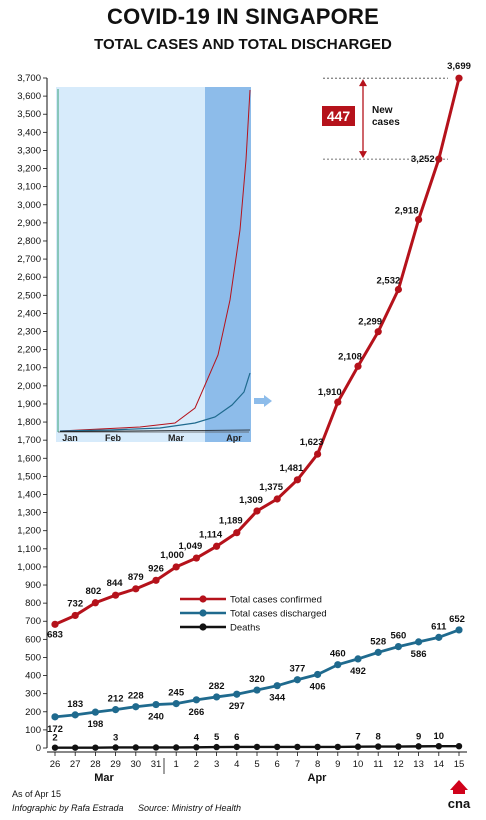 This screenshot has width=486, height=820. I want to click on confirmed-value-label: 683, so click(55, 634).